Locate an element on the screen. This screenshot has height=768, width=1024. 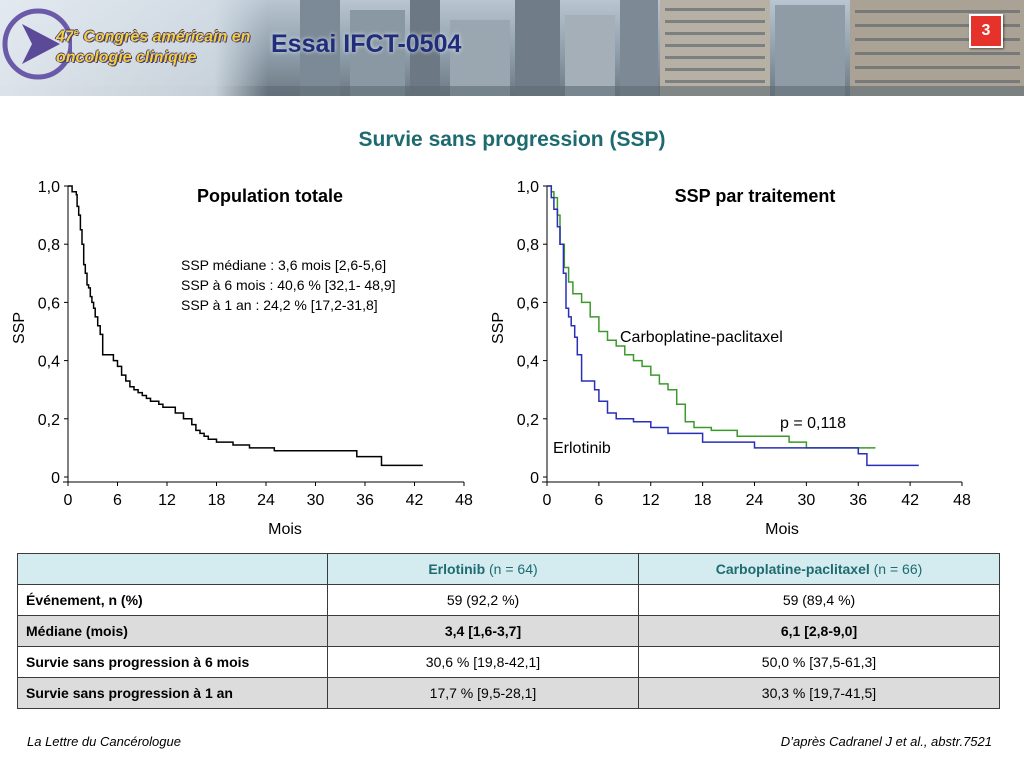
annotation-6-months: SSP à 6 mois : 40,6 % [32,1- 48,9] is located at coordinates (288, 285).